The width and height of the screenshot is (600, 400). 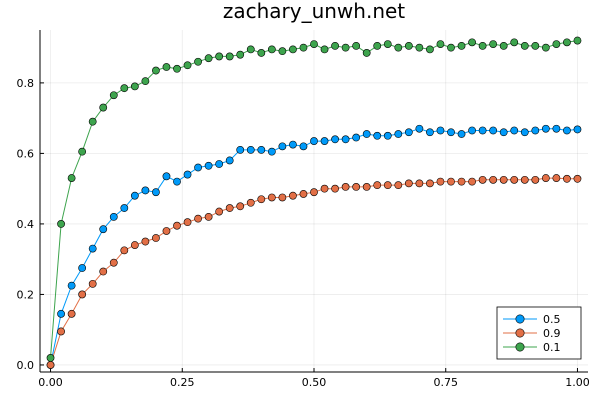 What do you see at coordinates (182, 382) in the screenshot?
I see `x-tick-label: 0.25` at bounding box center [182, 382].